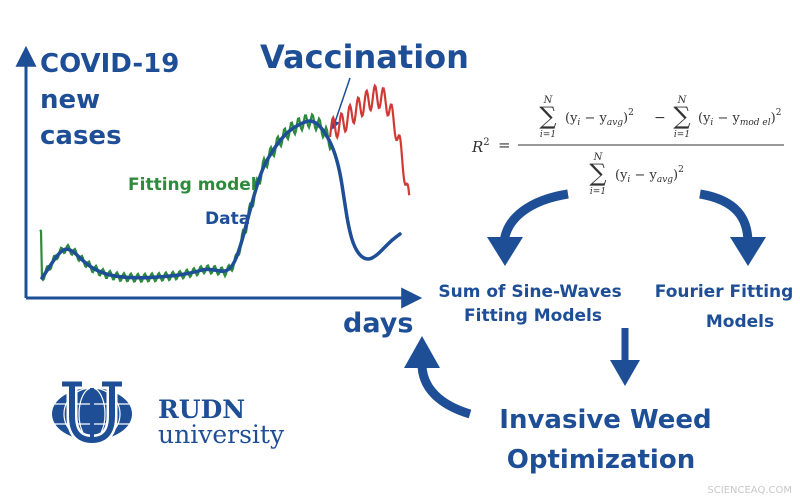 This screenshot has height=500, width=800. I want to click on eq-sum-lower-3: i=1, so click(598, 192).